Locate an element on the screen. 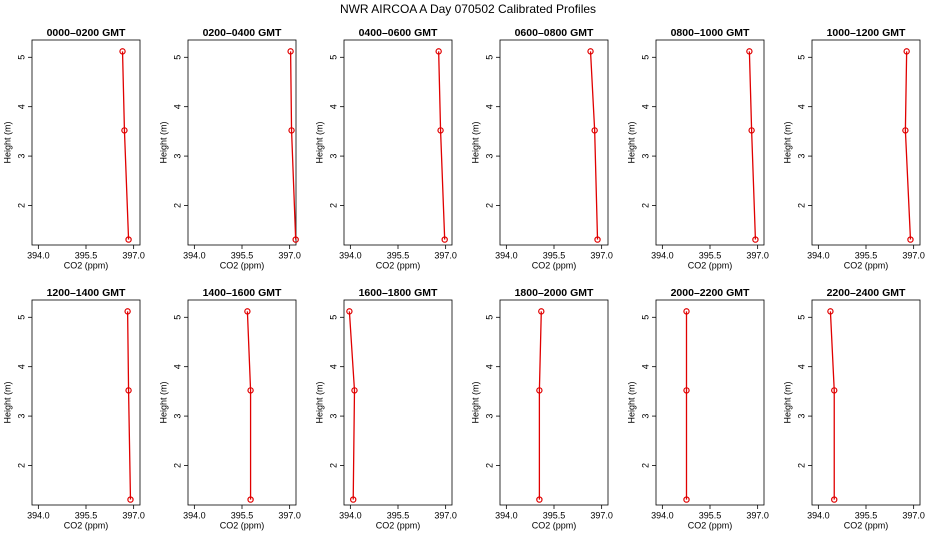 This screenshot has width=936, height=540. panel-title: 1600–1800 GMT is located at coordinates (398, 293).